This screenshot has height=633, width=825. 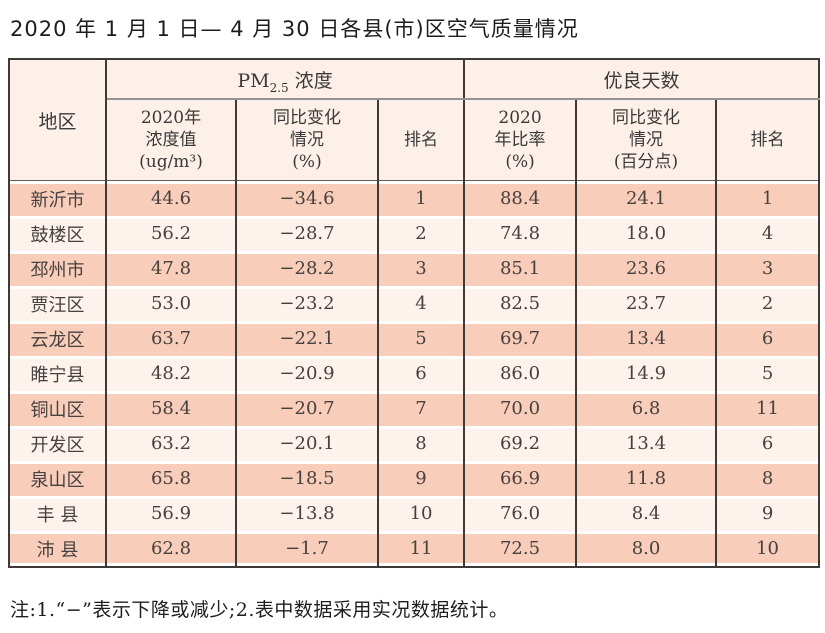 I want to click on good-rate-cell: 74.8, so click(x=520, y=233).